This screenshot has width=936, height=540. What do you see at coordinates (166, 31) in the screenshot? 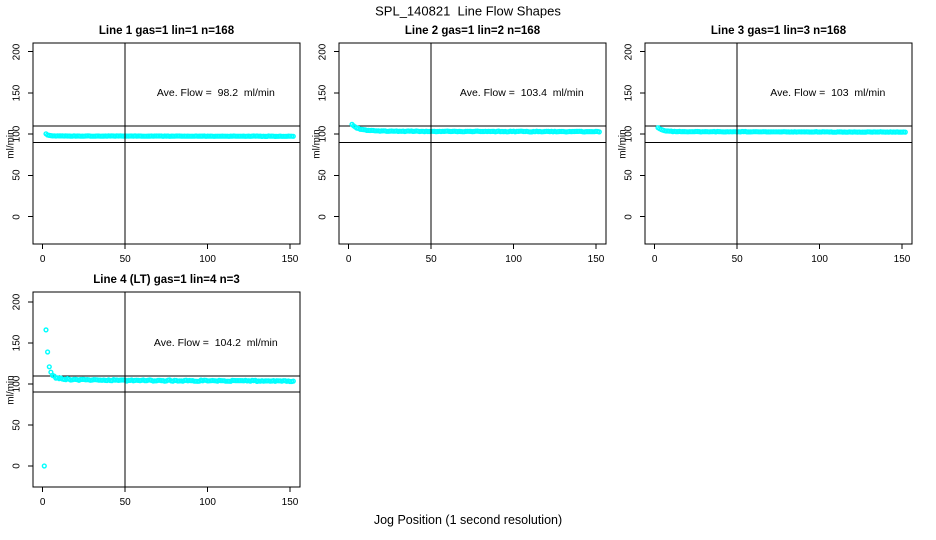
I see `panel-title: Line 1 gas=1 lin=1 n=168` at bounding box center [166, 31].